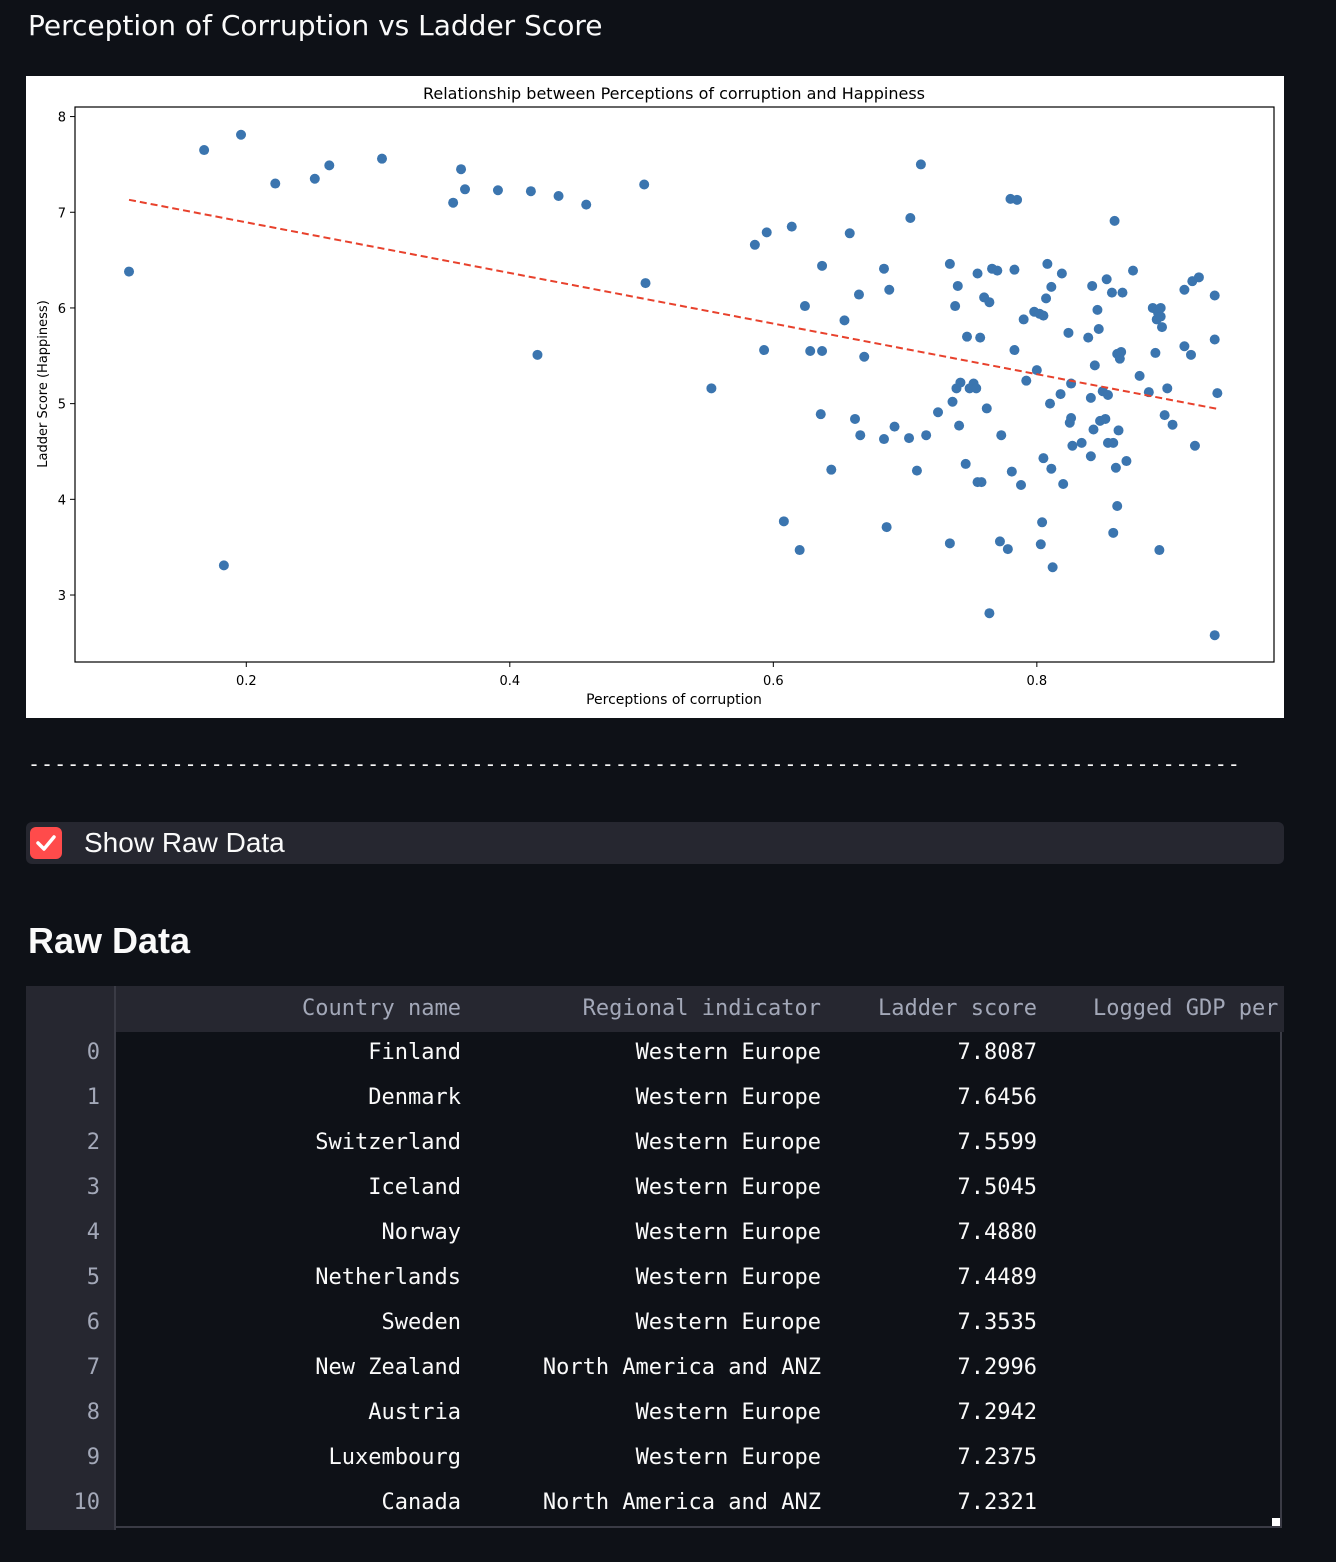  I want to click on table-cell-ladder-score: 7.5599, so click(997, 1142).